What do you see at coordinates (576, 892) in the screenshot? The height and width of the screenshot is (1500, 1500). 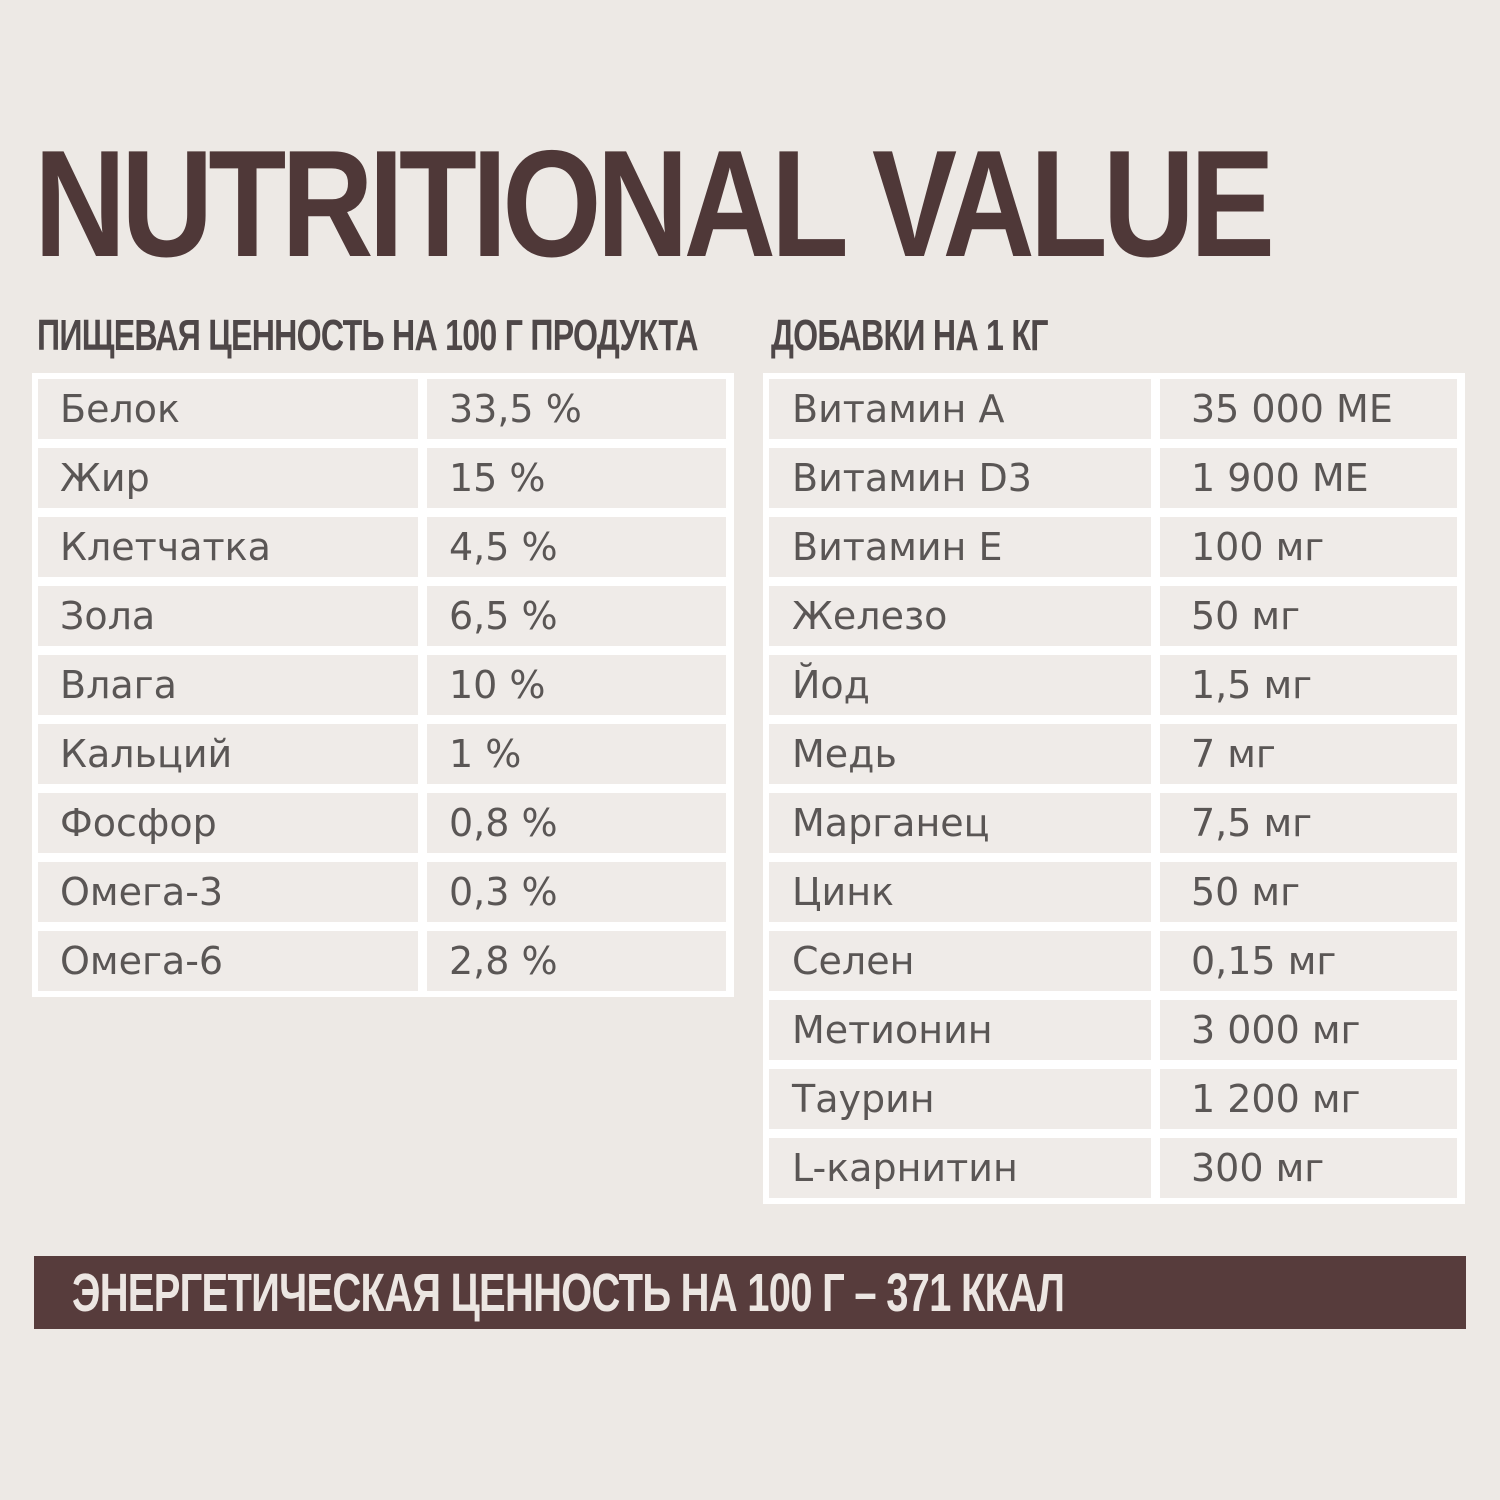 I see `nutrient-value: 0,3 %` at bounding box center [576, 892].